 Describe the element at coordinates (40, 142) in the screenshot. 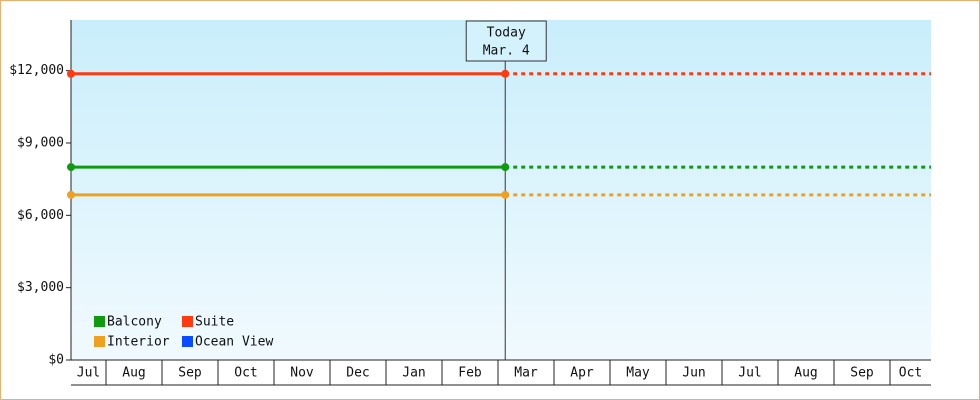

I see `y-tick-label: $9,000` at that location.